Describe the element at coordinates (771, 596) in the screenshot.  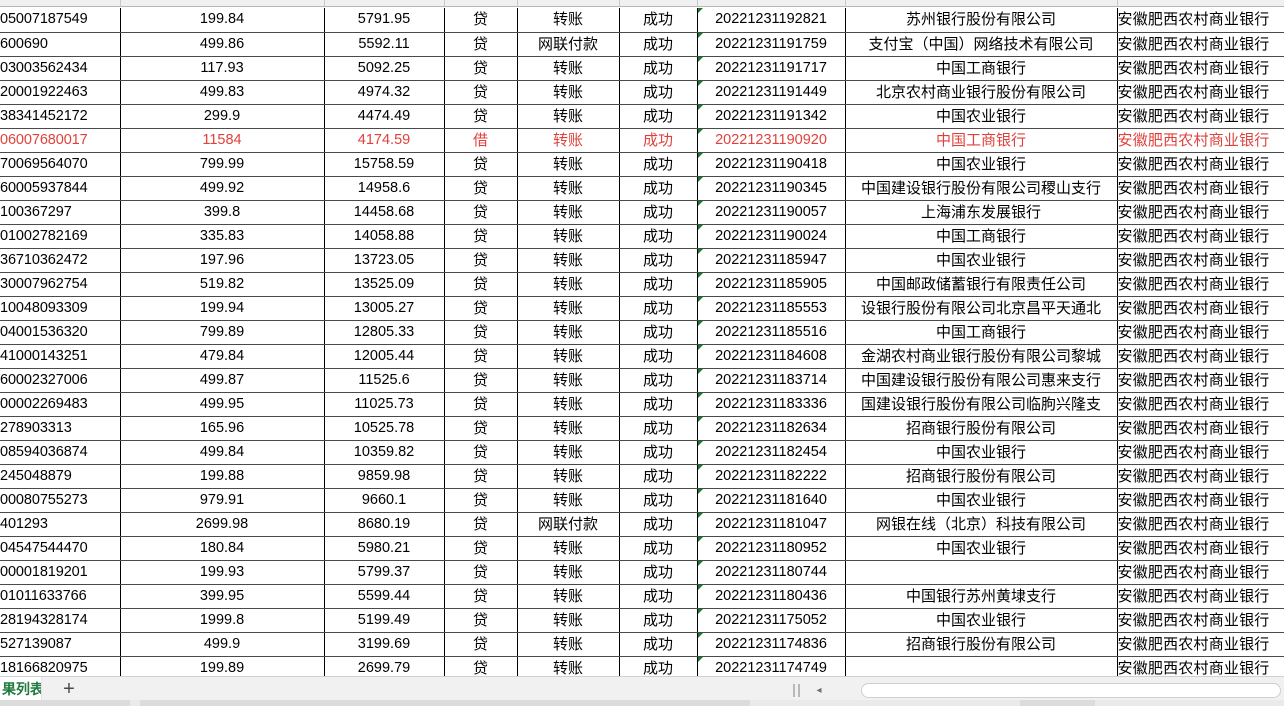
I see `cell-timestamp: 20221231180436` at that location.